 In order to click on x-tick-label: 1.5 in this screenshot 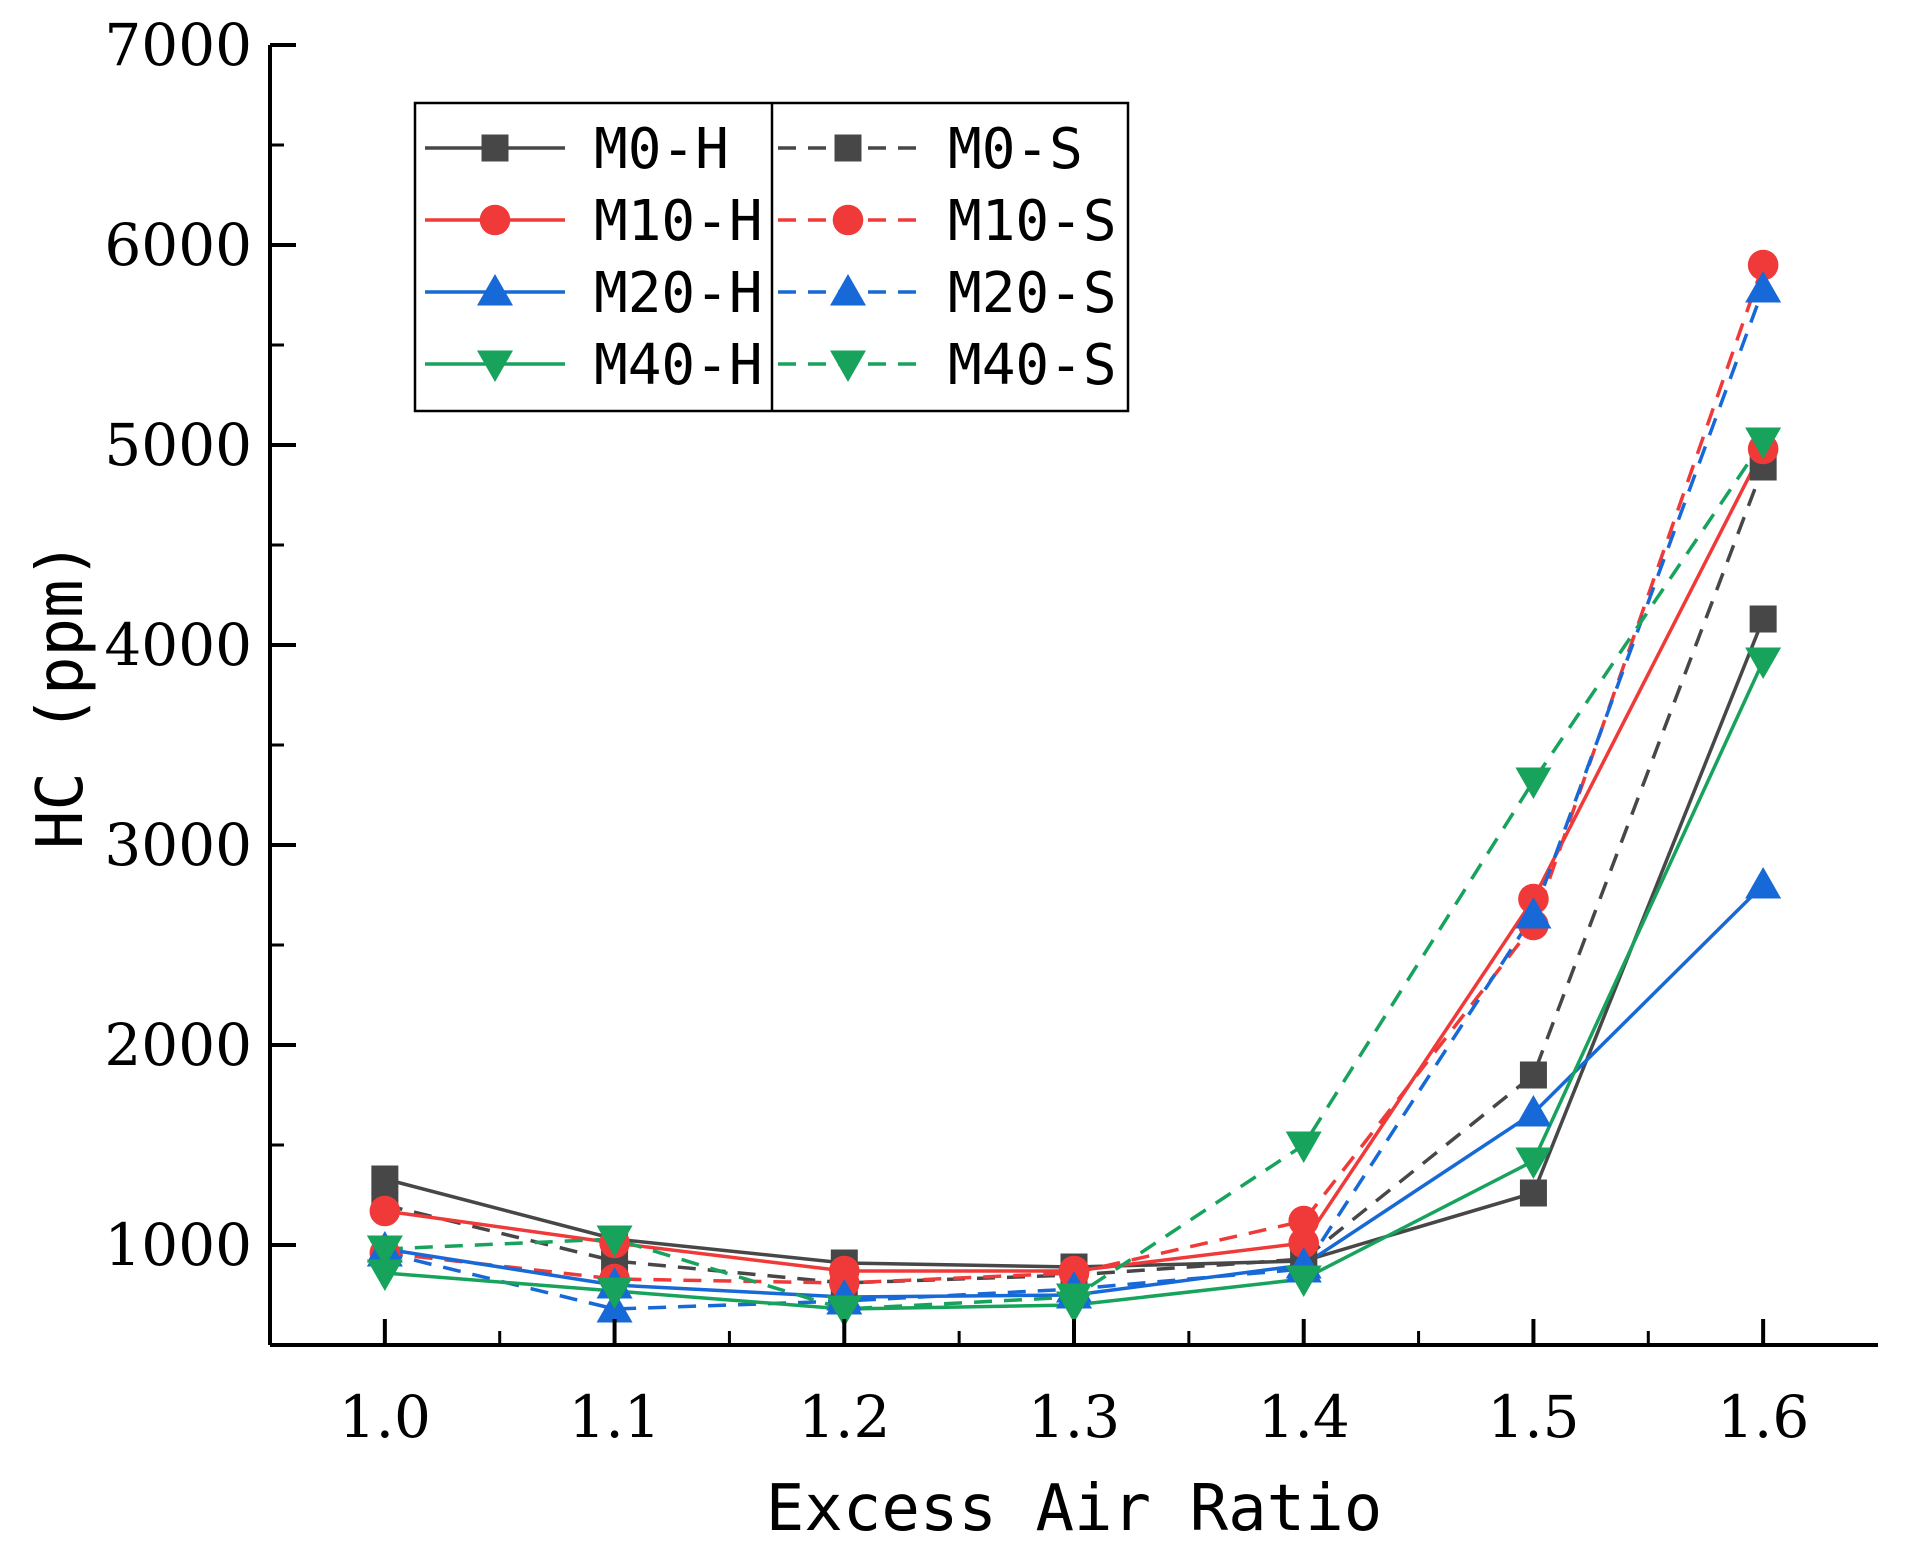, I will do `click(1533, 1417)`.